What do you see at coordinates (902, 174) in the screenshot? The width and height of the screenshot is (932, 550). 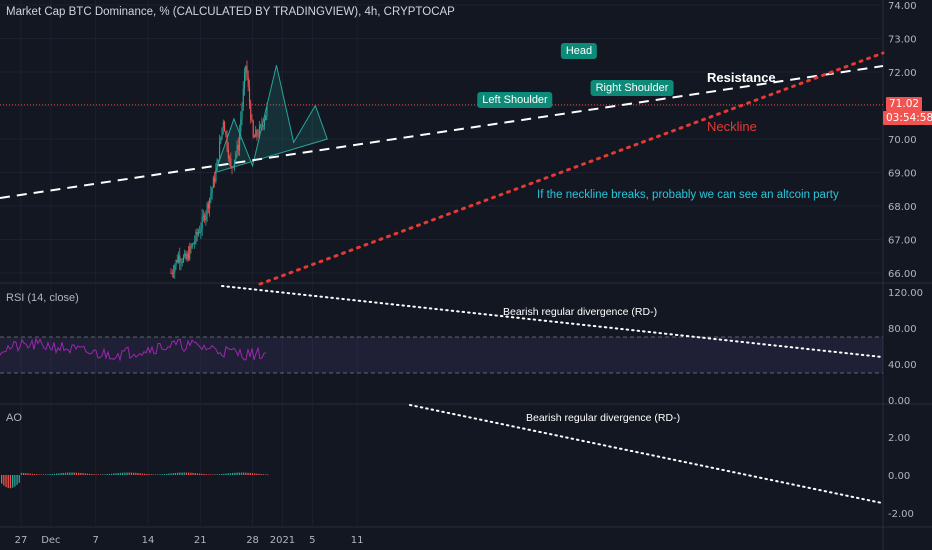 I see `price-tick-label: 69.00` at bounding box center [902, 174].